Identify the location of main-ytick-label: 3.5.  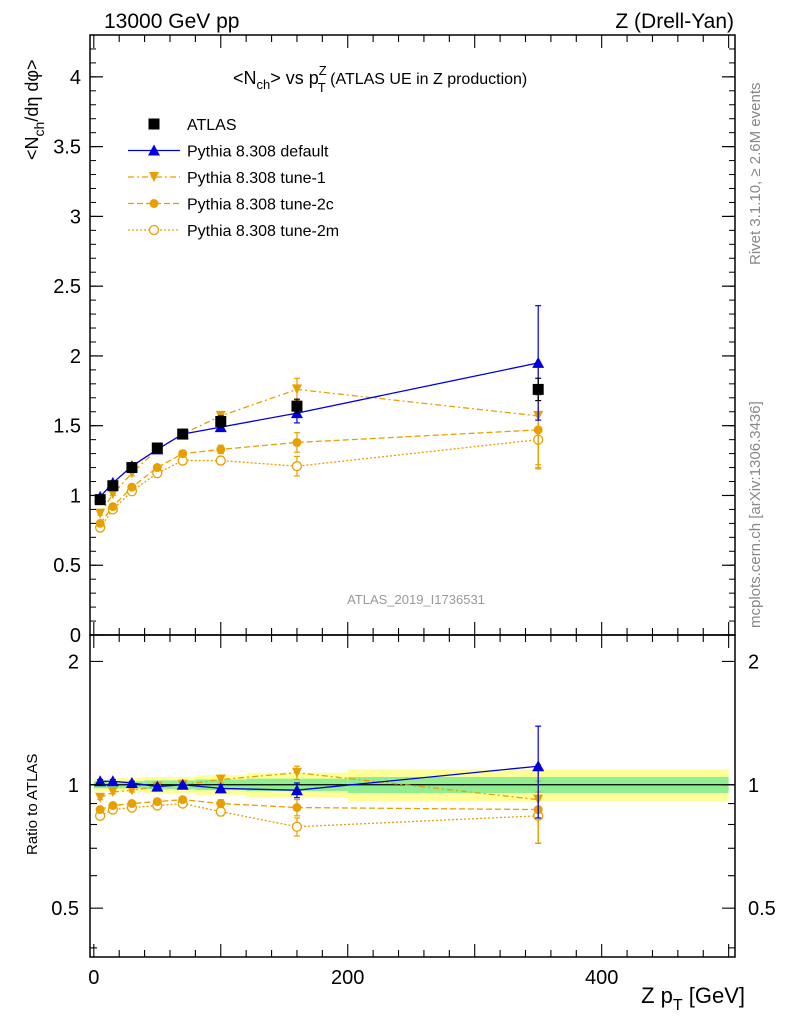
(67, 148).